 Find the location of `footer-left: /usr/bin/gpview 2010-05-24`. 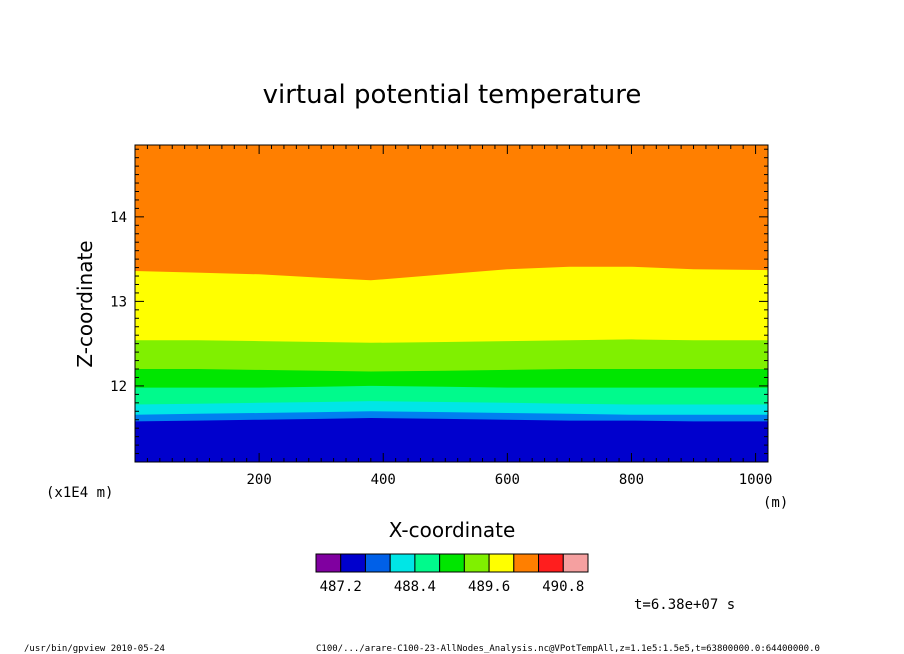

footer-left: /usr/bin/gpview 2010-05-24 is located at coordinates (94, 649).